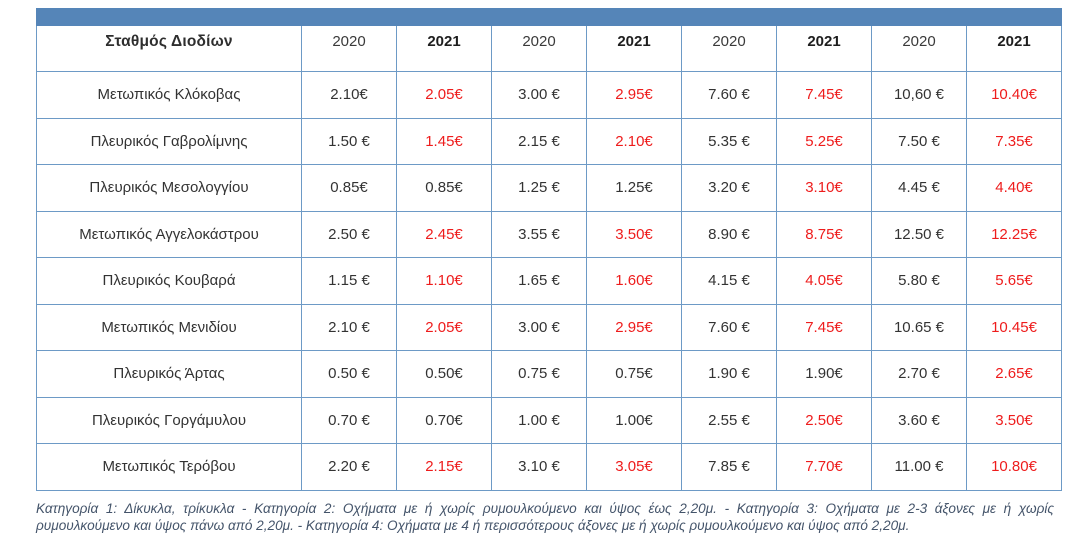 Image resolution: width=1085 pixels, height=559 pixels. I want to click on table-top-bar-row, so click(549, 17).